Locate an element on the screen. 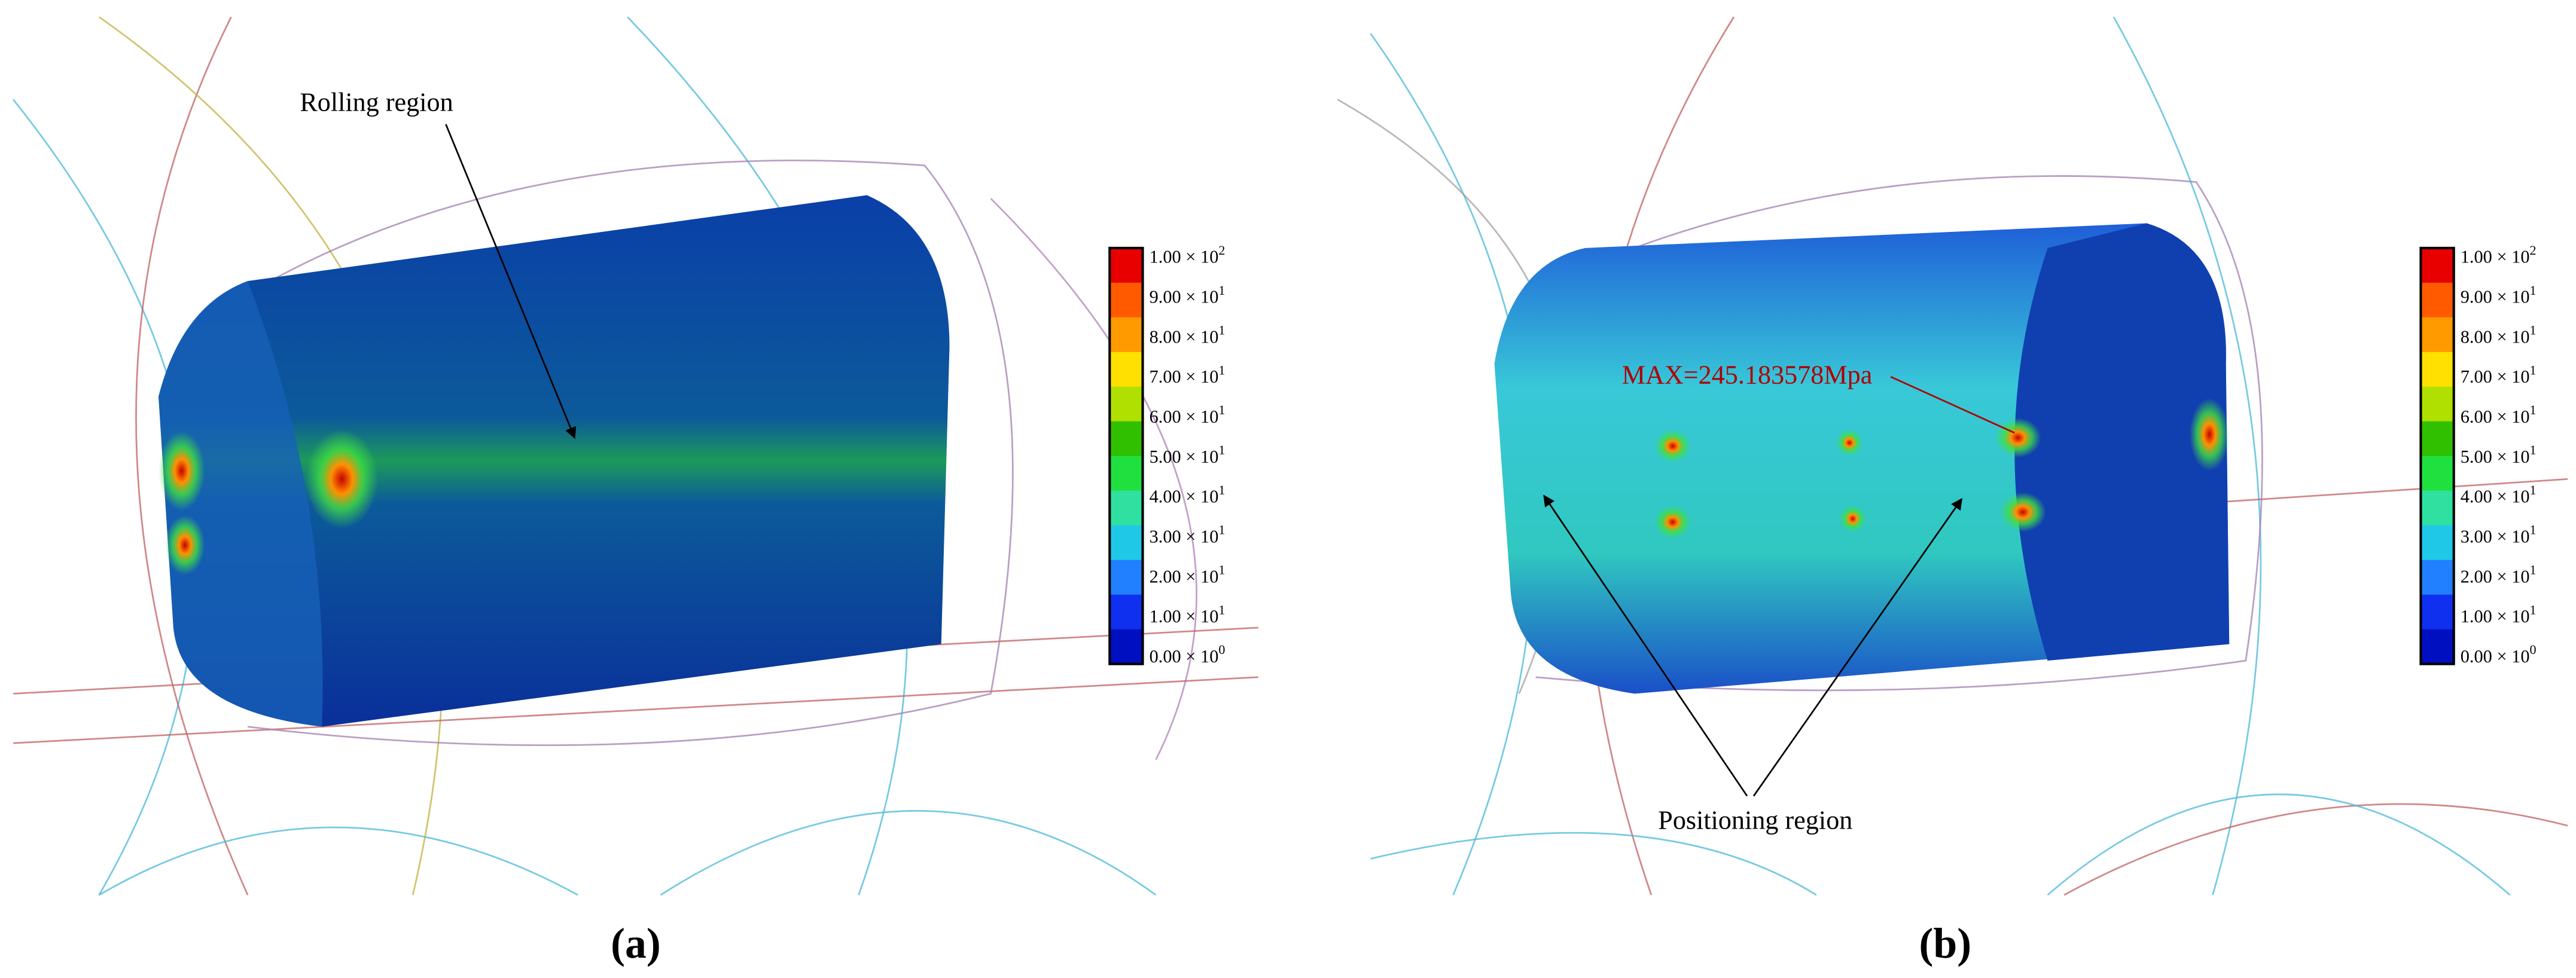 The width and height of the screenshot is (2576, 978). panel-label: (a) is located at coordinates (636, 943).